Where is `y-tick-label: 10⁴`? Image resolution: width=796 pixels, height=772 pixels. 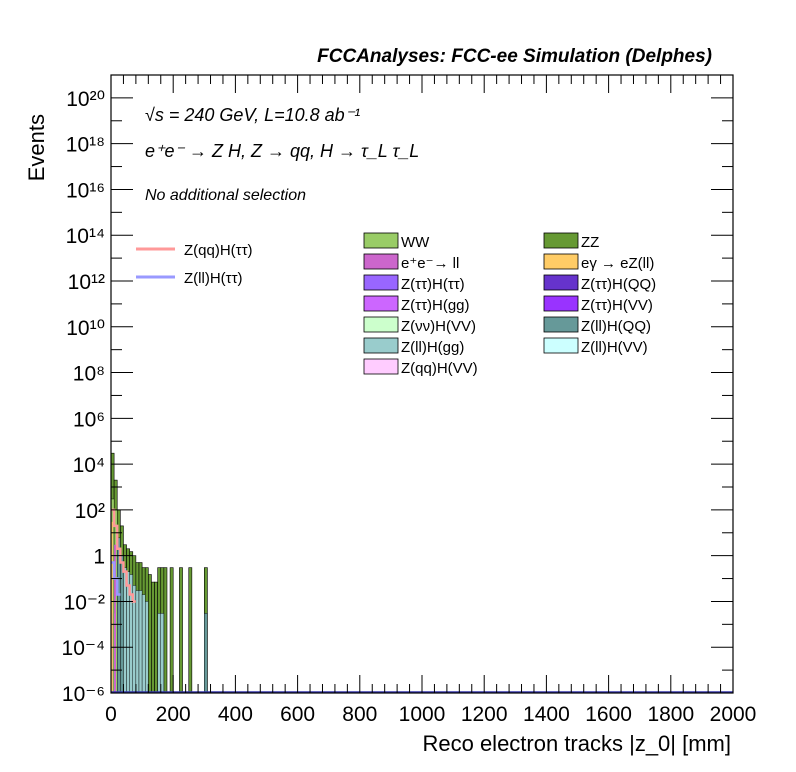
y-tick-label: 10⁴ is located at coordinates (89, 465).